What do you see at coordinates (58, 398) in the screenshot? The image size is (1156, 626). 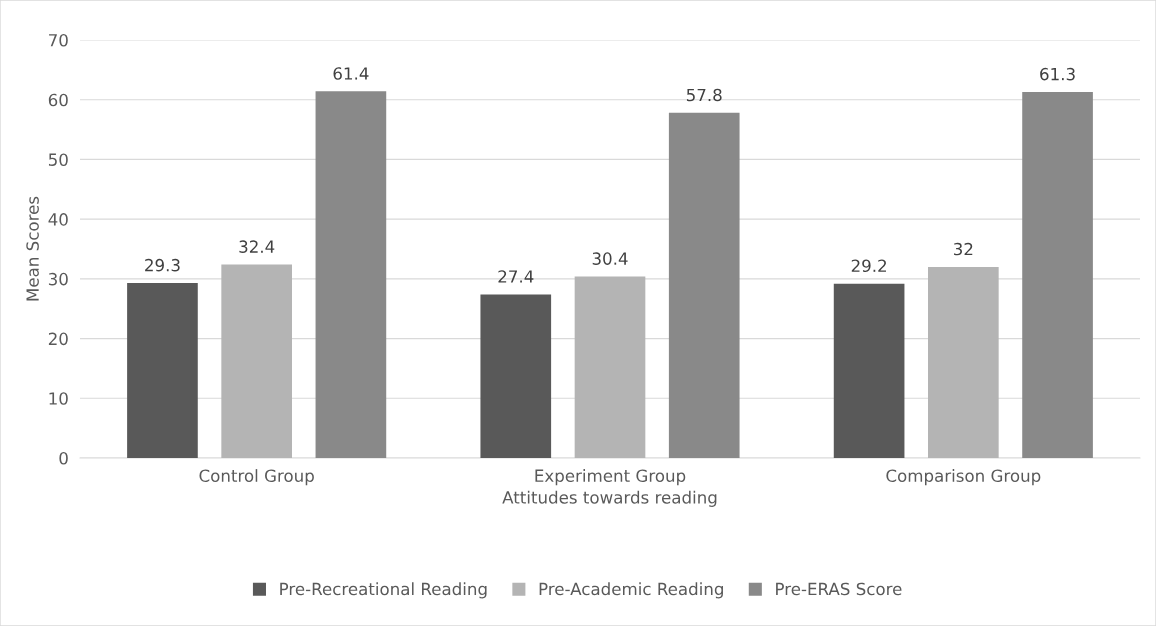 I see `y-tick-label: 10` at bounding box center [58, 398].